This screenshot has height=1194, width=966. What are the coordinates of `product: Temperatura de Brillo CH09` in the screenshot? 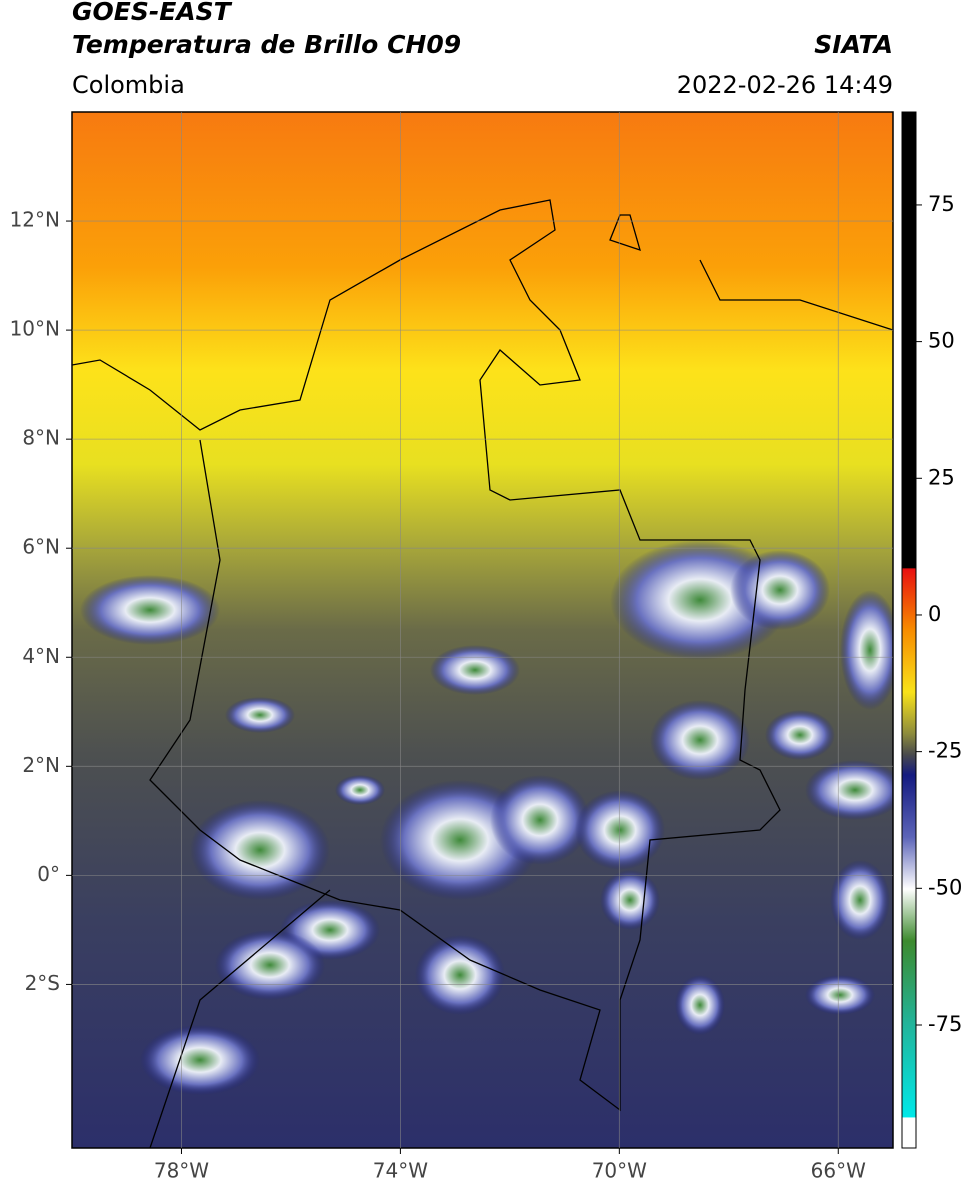 It's located at (266, 44).